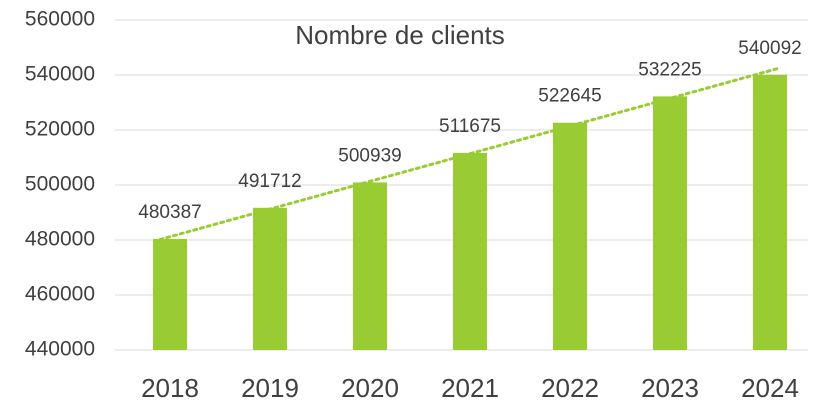 The image size is (813, 406). Describe the element at coordinates (60, 349) in the screenshot. I see `y-tick-label: 440000` at that location.